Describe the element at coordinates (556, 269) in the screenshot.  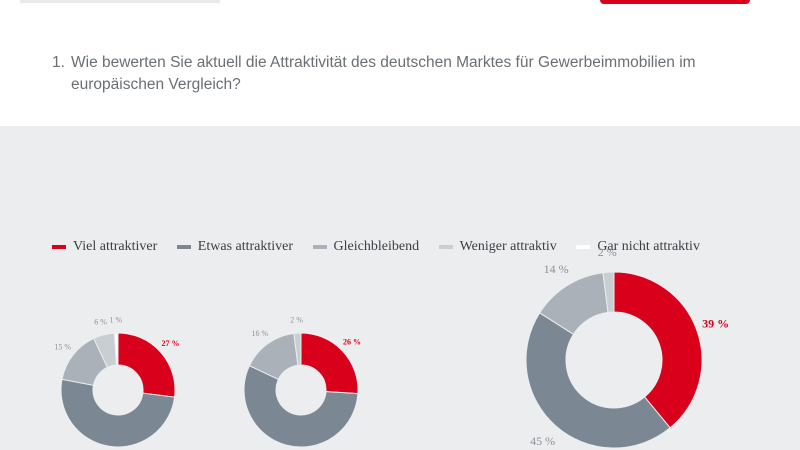
I see `data-label: 14 %` at that location.